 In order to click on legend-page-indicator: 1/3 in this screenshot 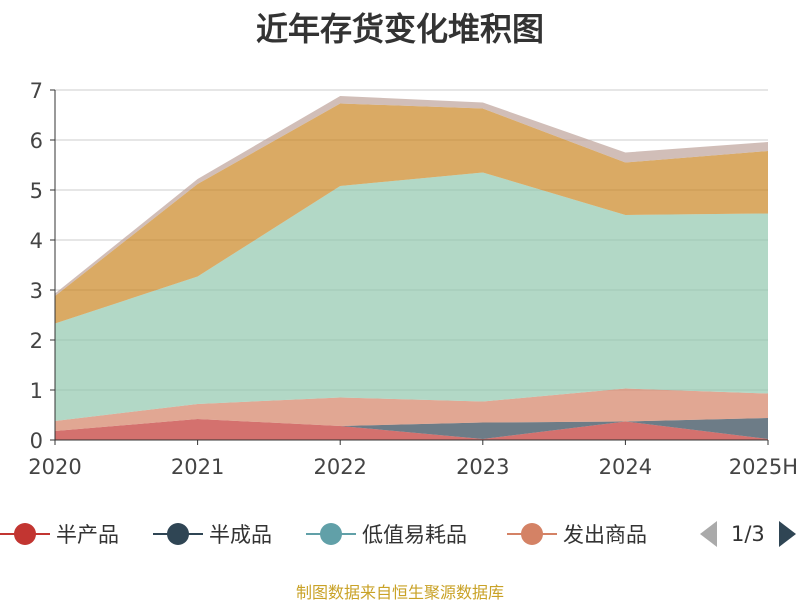, I will do `click(748, 534)`.